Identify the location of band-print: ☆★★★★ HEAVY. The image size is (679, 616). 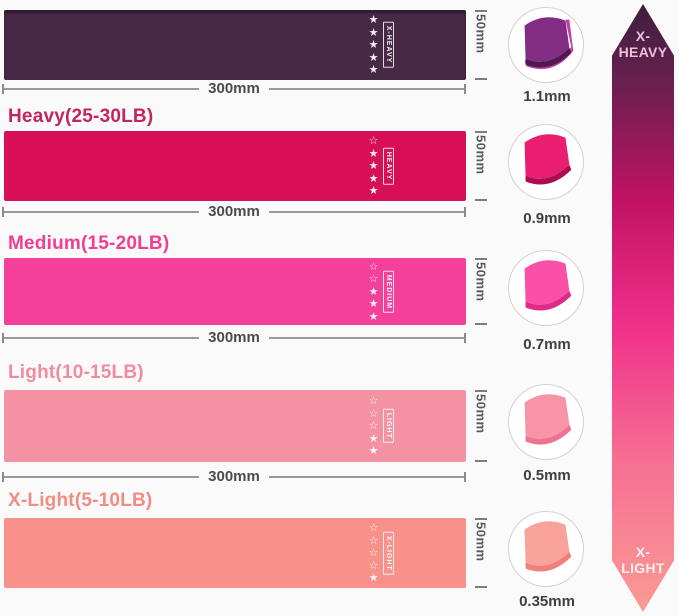
(380, 166).